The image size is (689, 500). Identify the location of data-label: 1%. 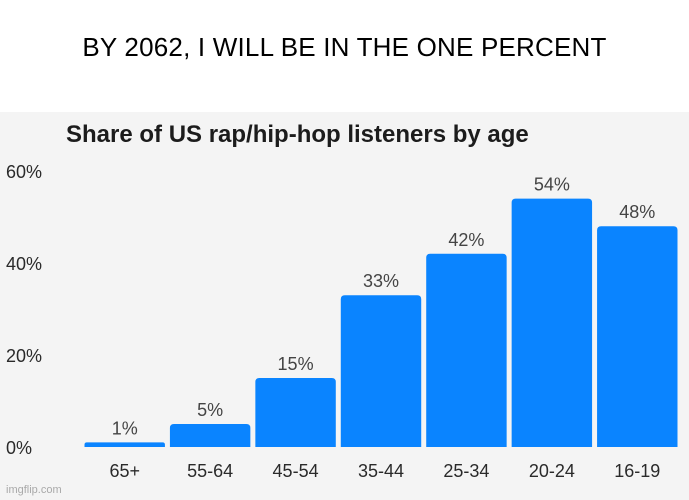
(125, 428).